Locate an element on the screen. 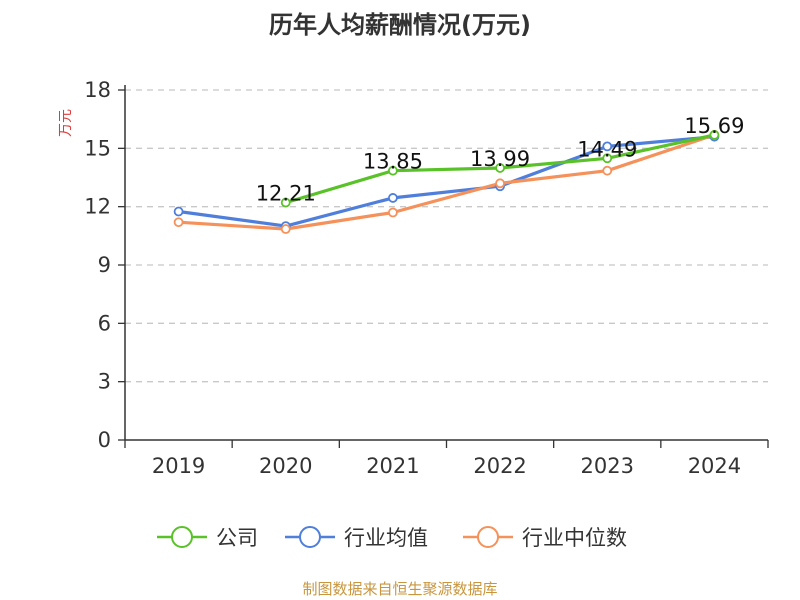 This screenshot has height=600, width=800. y-tick-labels: 0 3 6 9 12 15 18 is located at coordinates (97, 265).